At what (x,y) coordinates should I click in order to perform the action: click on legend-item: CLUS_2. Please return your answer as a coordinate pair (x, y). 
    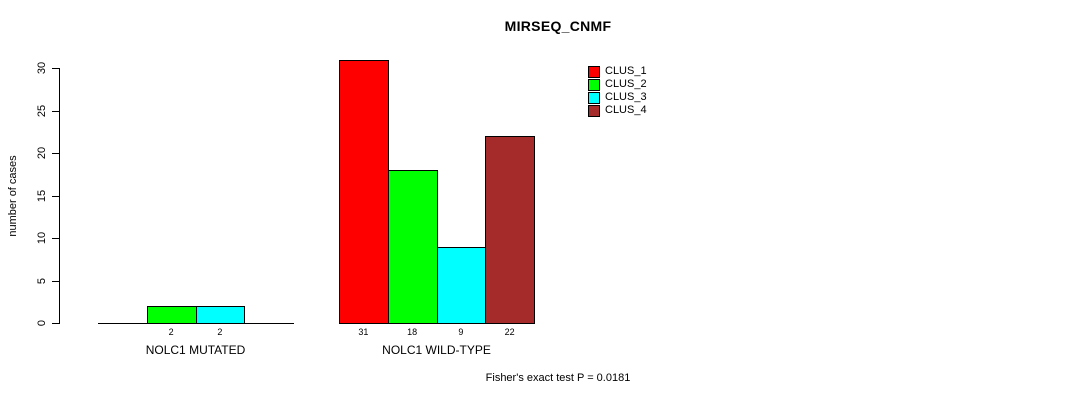
    Looking at the image, I should click on (617, 84).